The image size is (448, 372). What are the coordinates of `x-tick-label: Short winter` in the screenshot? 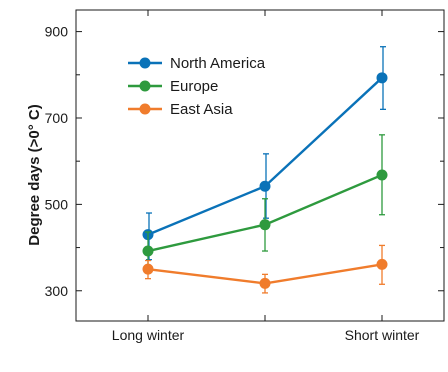 It's located at (382, 335).